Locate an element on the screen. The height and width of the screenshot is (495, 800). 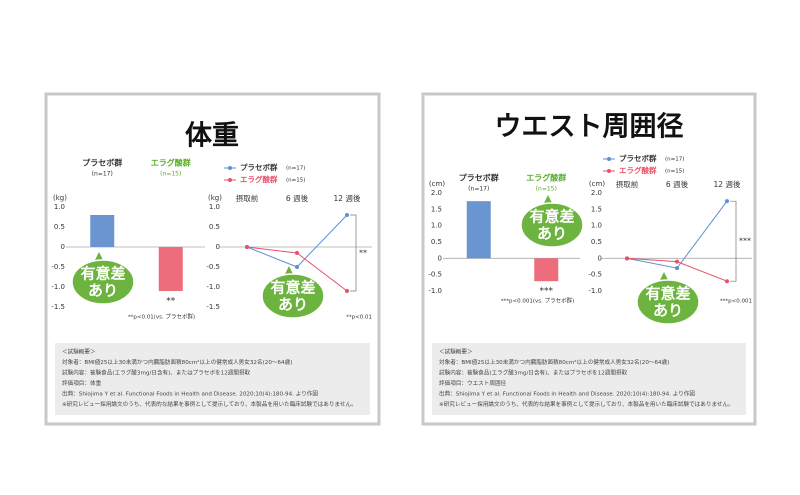
notes-box is located at coordinates (212, 379).